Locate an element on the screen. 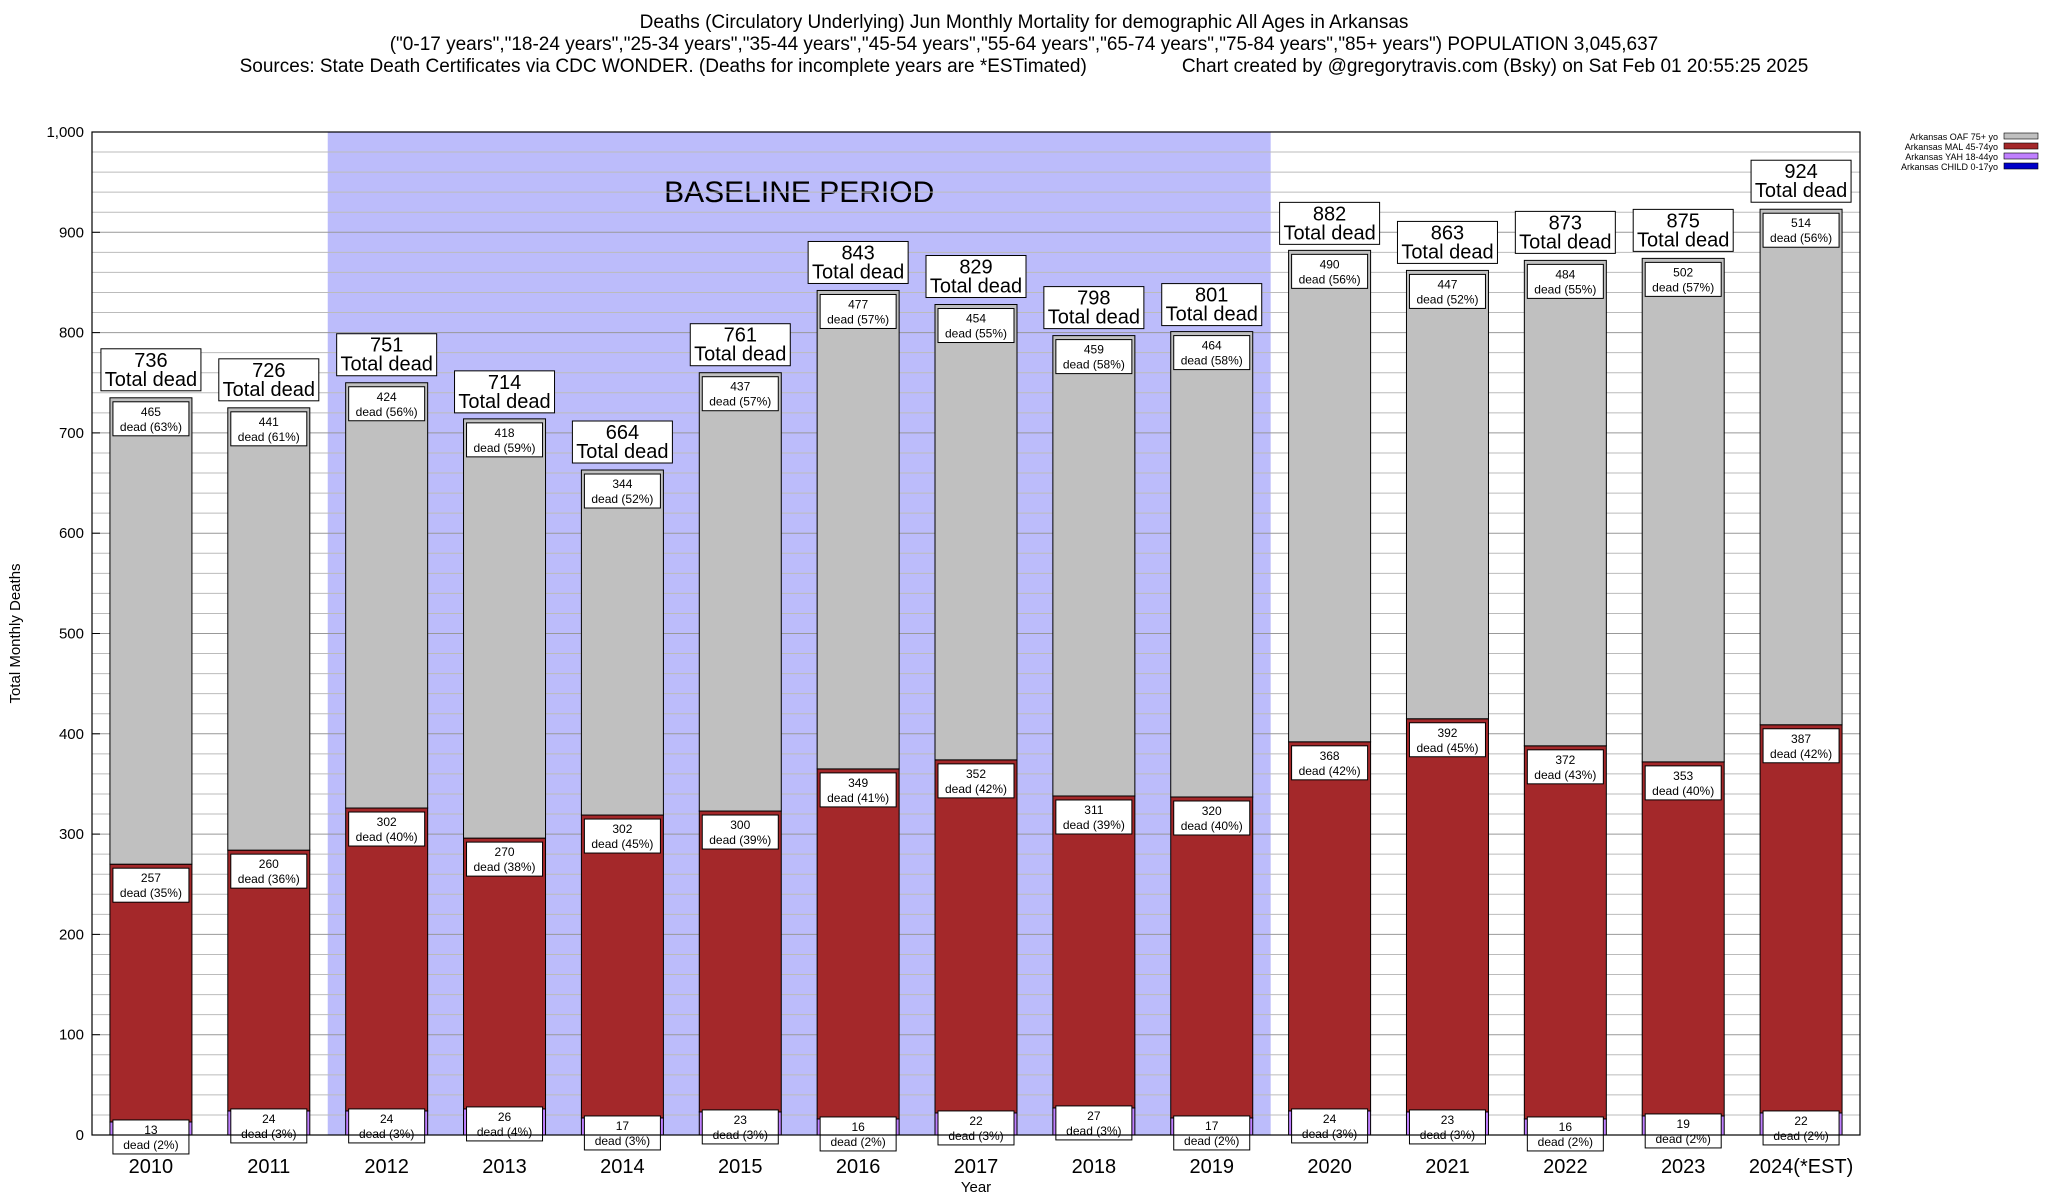  total-label-value: 736 is located at coordinates (150, 361).